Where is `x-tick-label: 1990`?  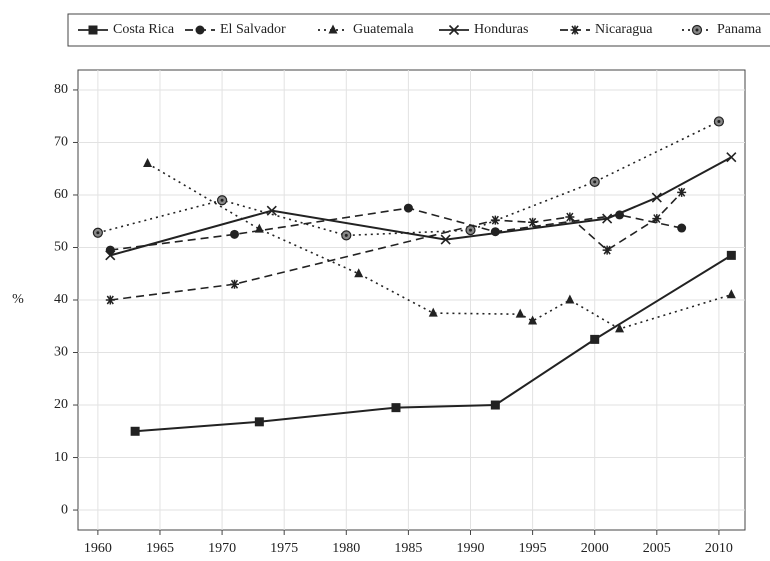
x-tick-label: 1990 is located at coordinates (470, 548).